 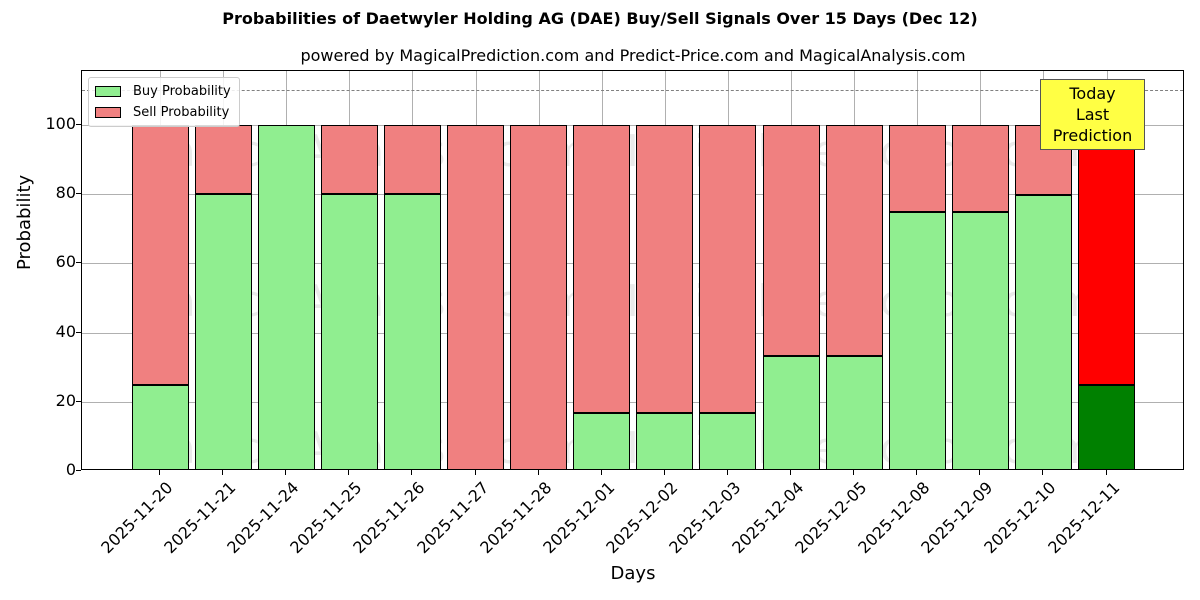 I want to click on y-tick-label: 0, so click(x=70, y=469).